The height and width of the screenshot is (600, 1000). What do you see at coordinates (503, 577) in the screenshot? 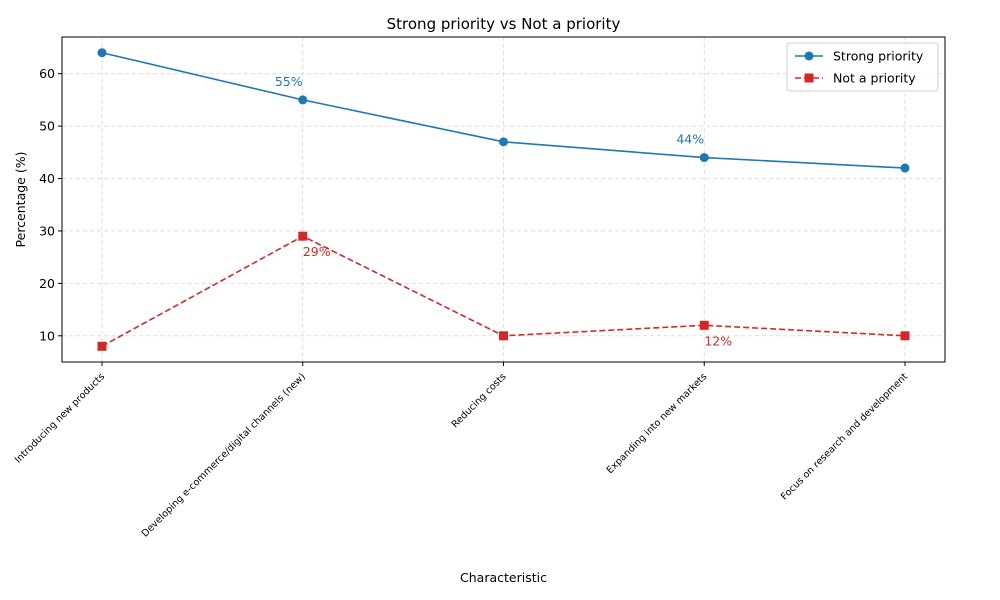
I see `x-axis-label: Characteristic` at bounding box center [503, 577].